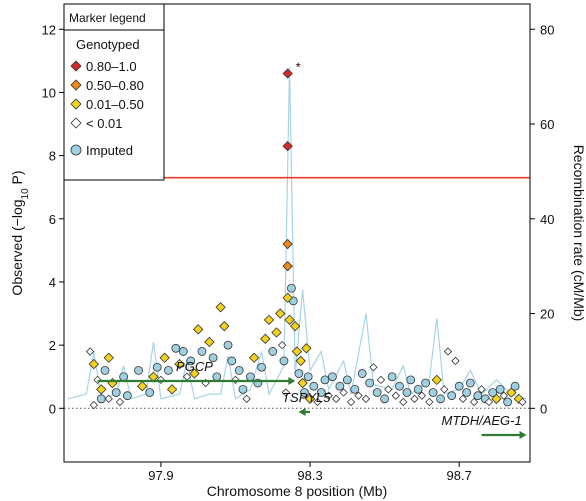 This screenshot has width=586, height=501. Describe the element at coordinates (547, 219) in the screenshot. I see `y-right-tick-label: 40` at that location.